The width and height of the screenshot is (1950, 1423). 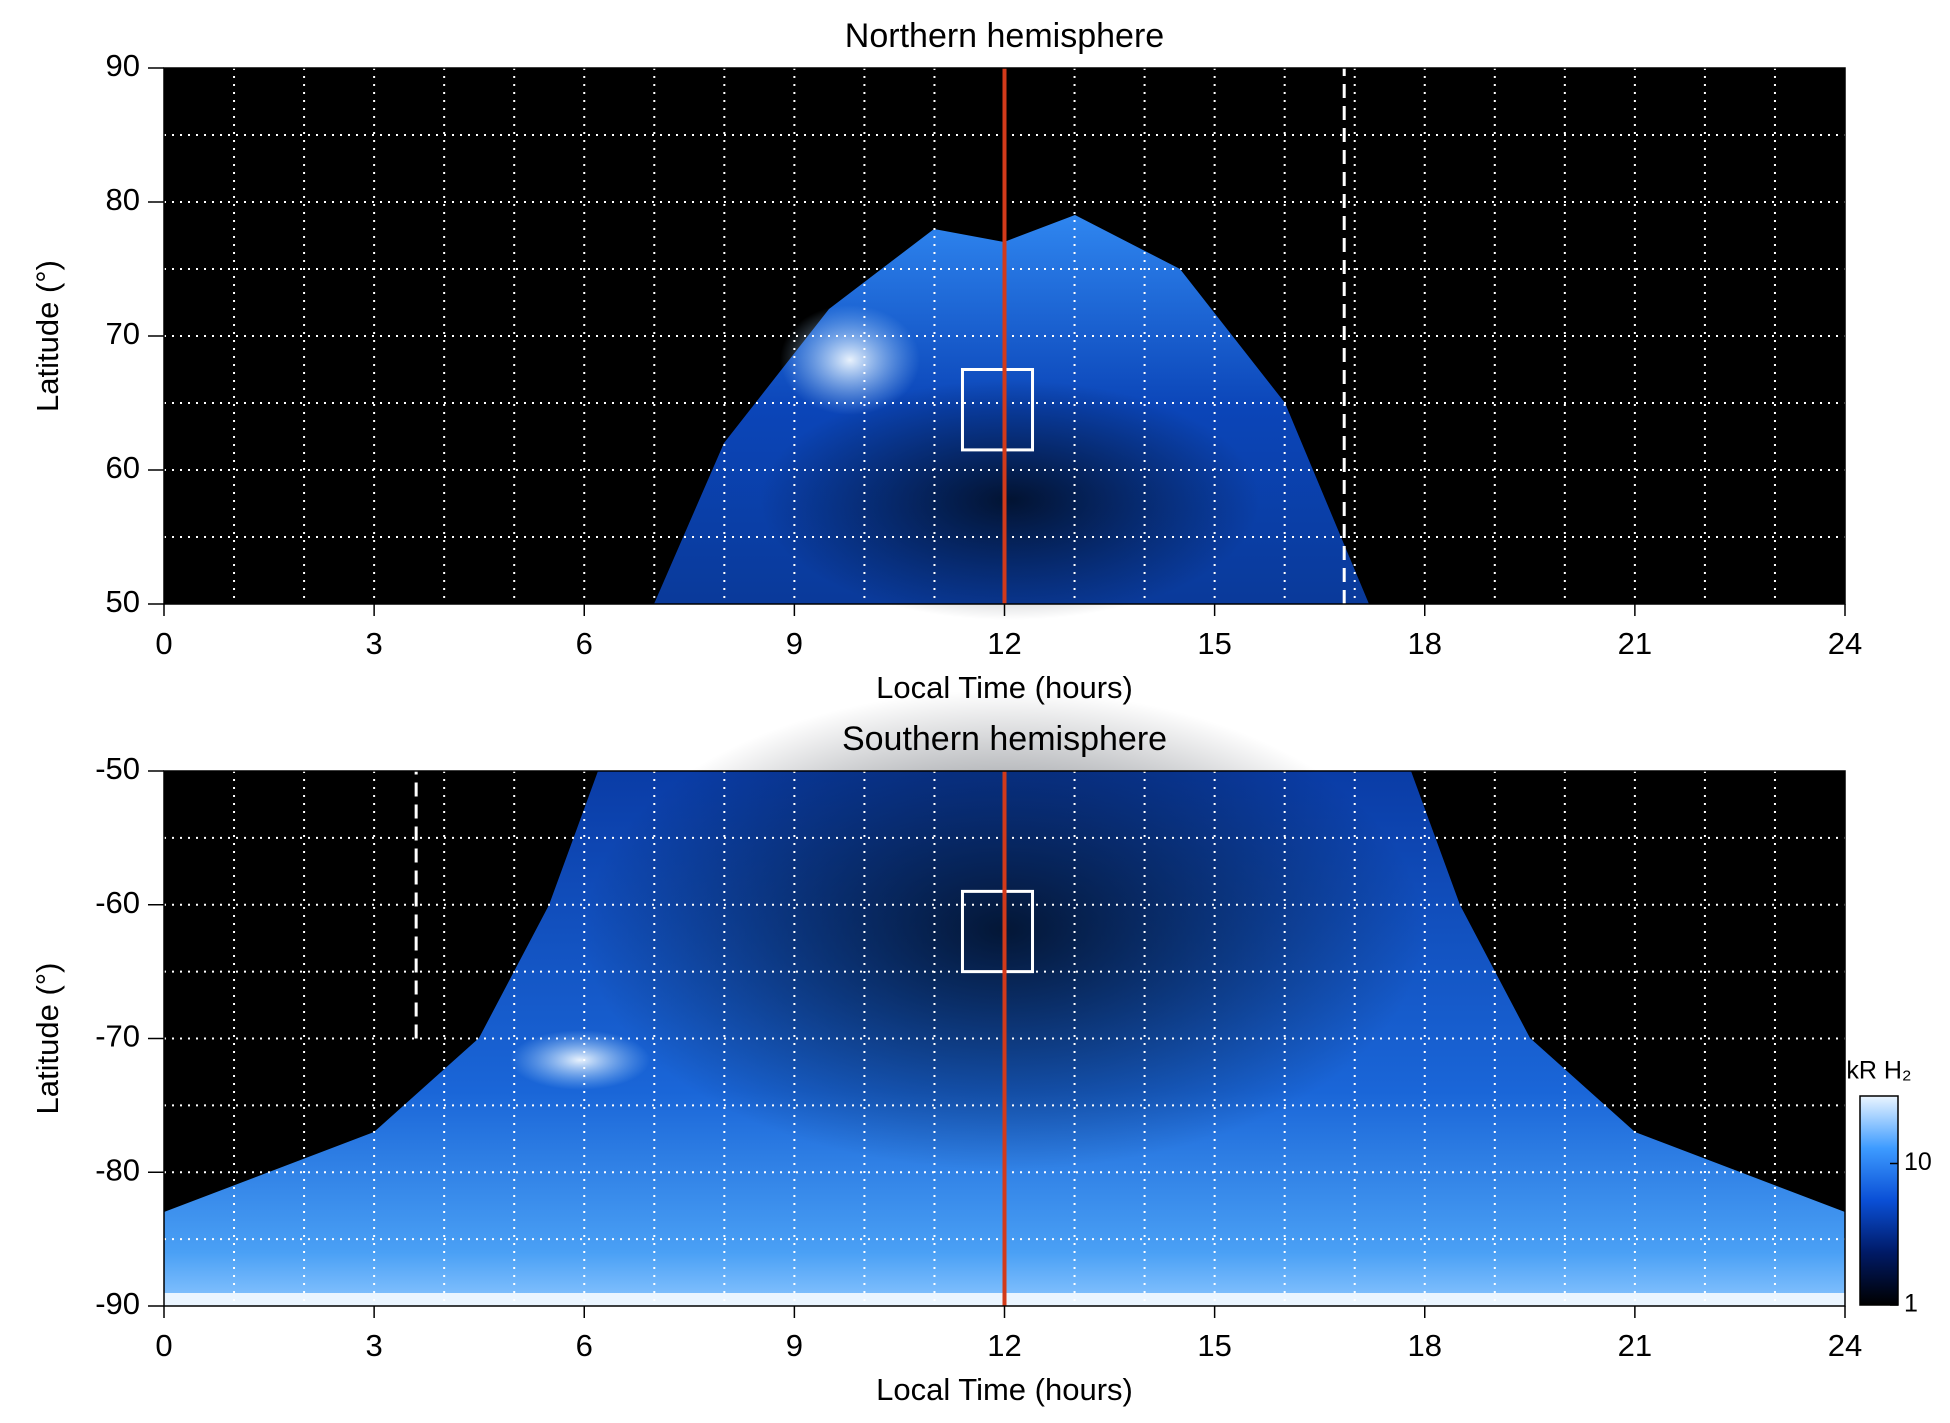 I want to click on y-tick-label: -90, so click(x=117, y=1303).